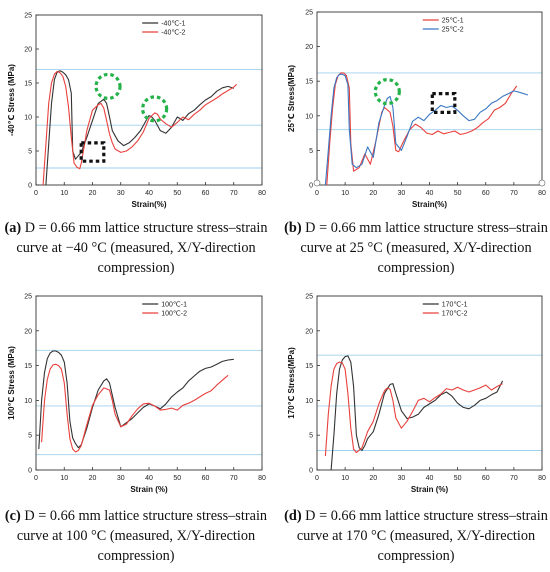  What do you see at coordinates (174, 305) in the screenshot?
I see `legend-label: 100℃-1` at bounding box center [174, 305].